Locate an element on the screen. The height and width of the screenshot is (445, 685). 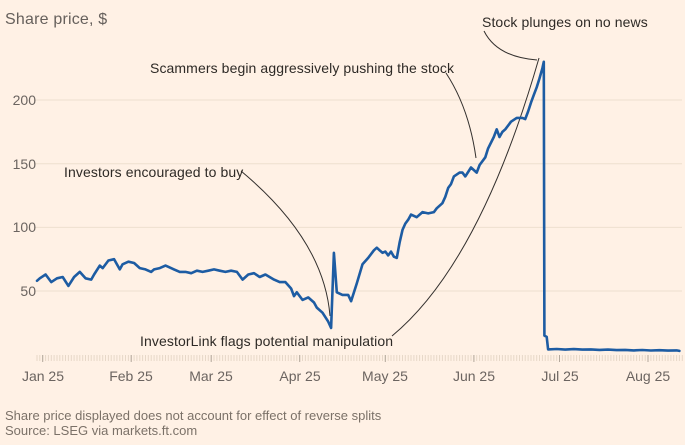
annotation-pointer-investorlink is located at coordinates (465, 197).